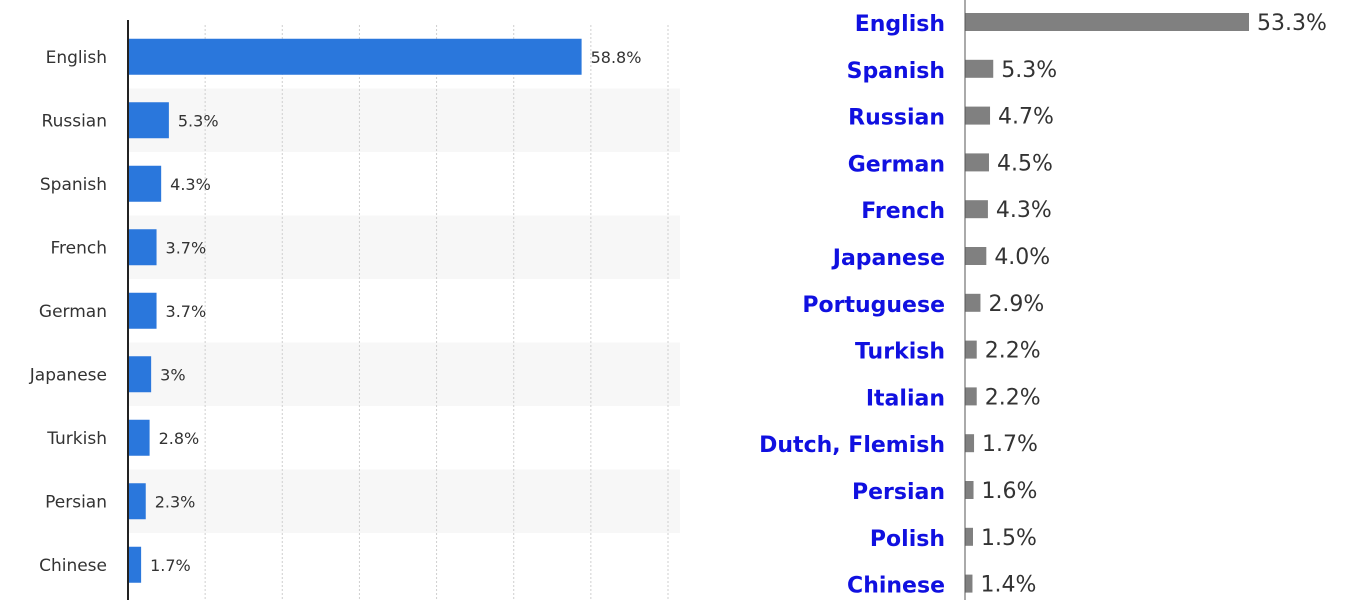 The image size is (1350, 600). Describe the element at coordinates (1024, 210) in the screenshot. I see `value-label-french: 4.3%` at that location.